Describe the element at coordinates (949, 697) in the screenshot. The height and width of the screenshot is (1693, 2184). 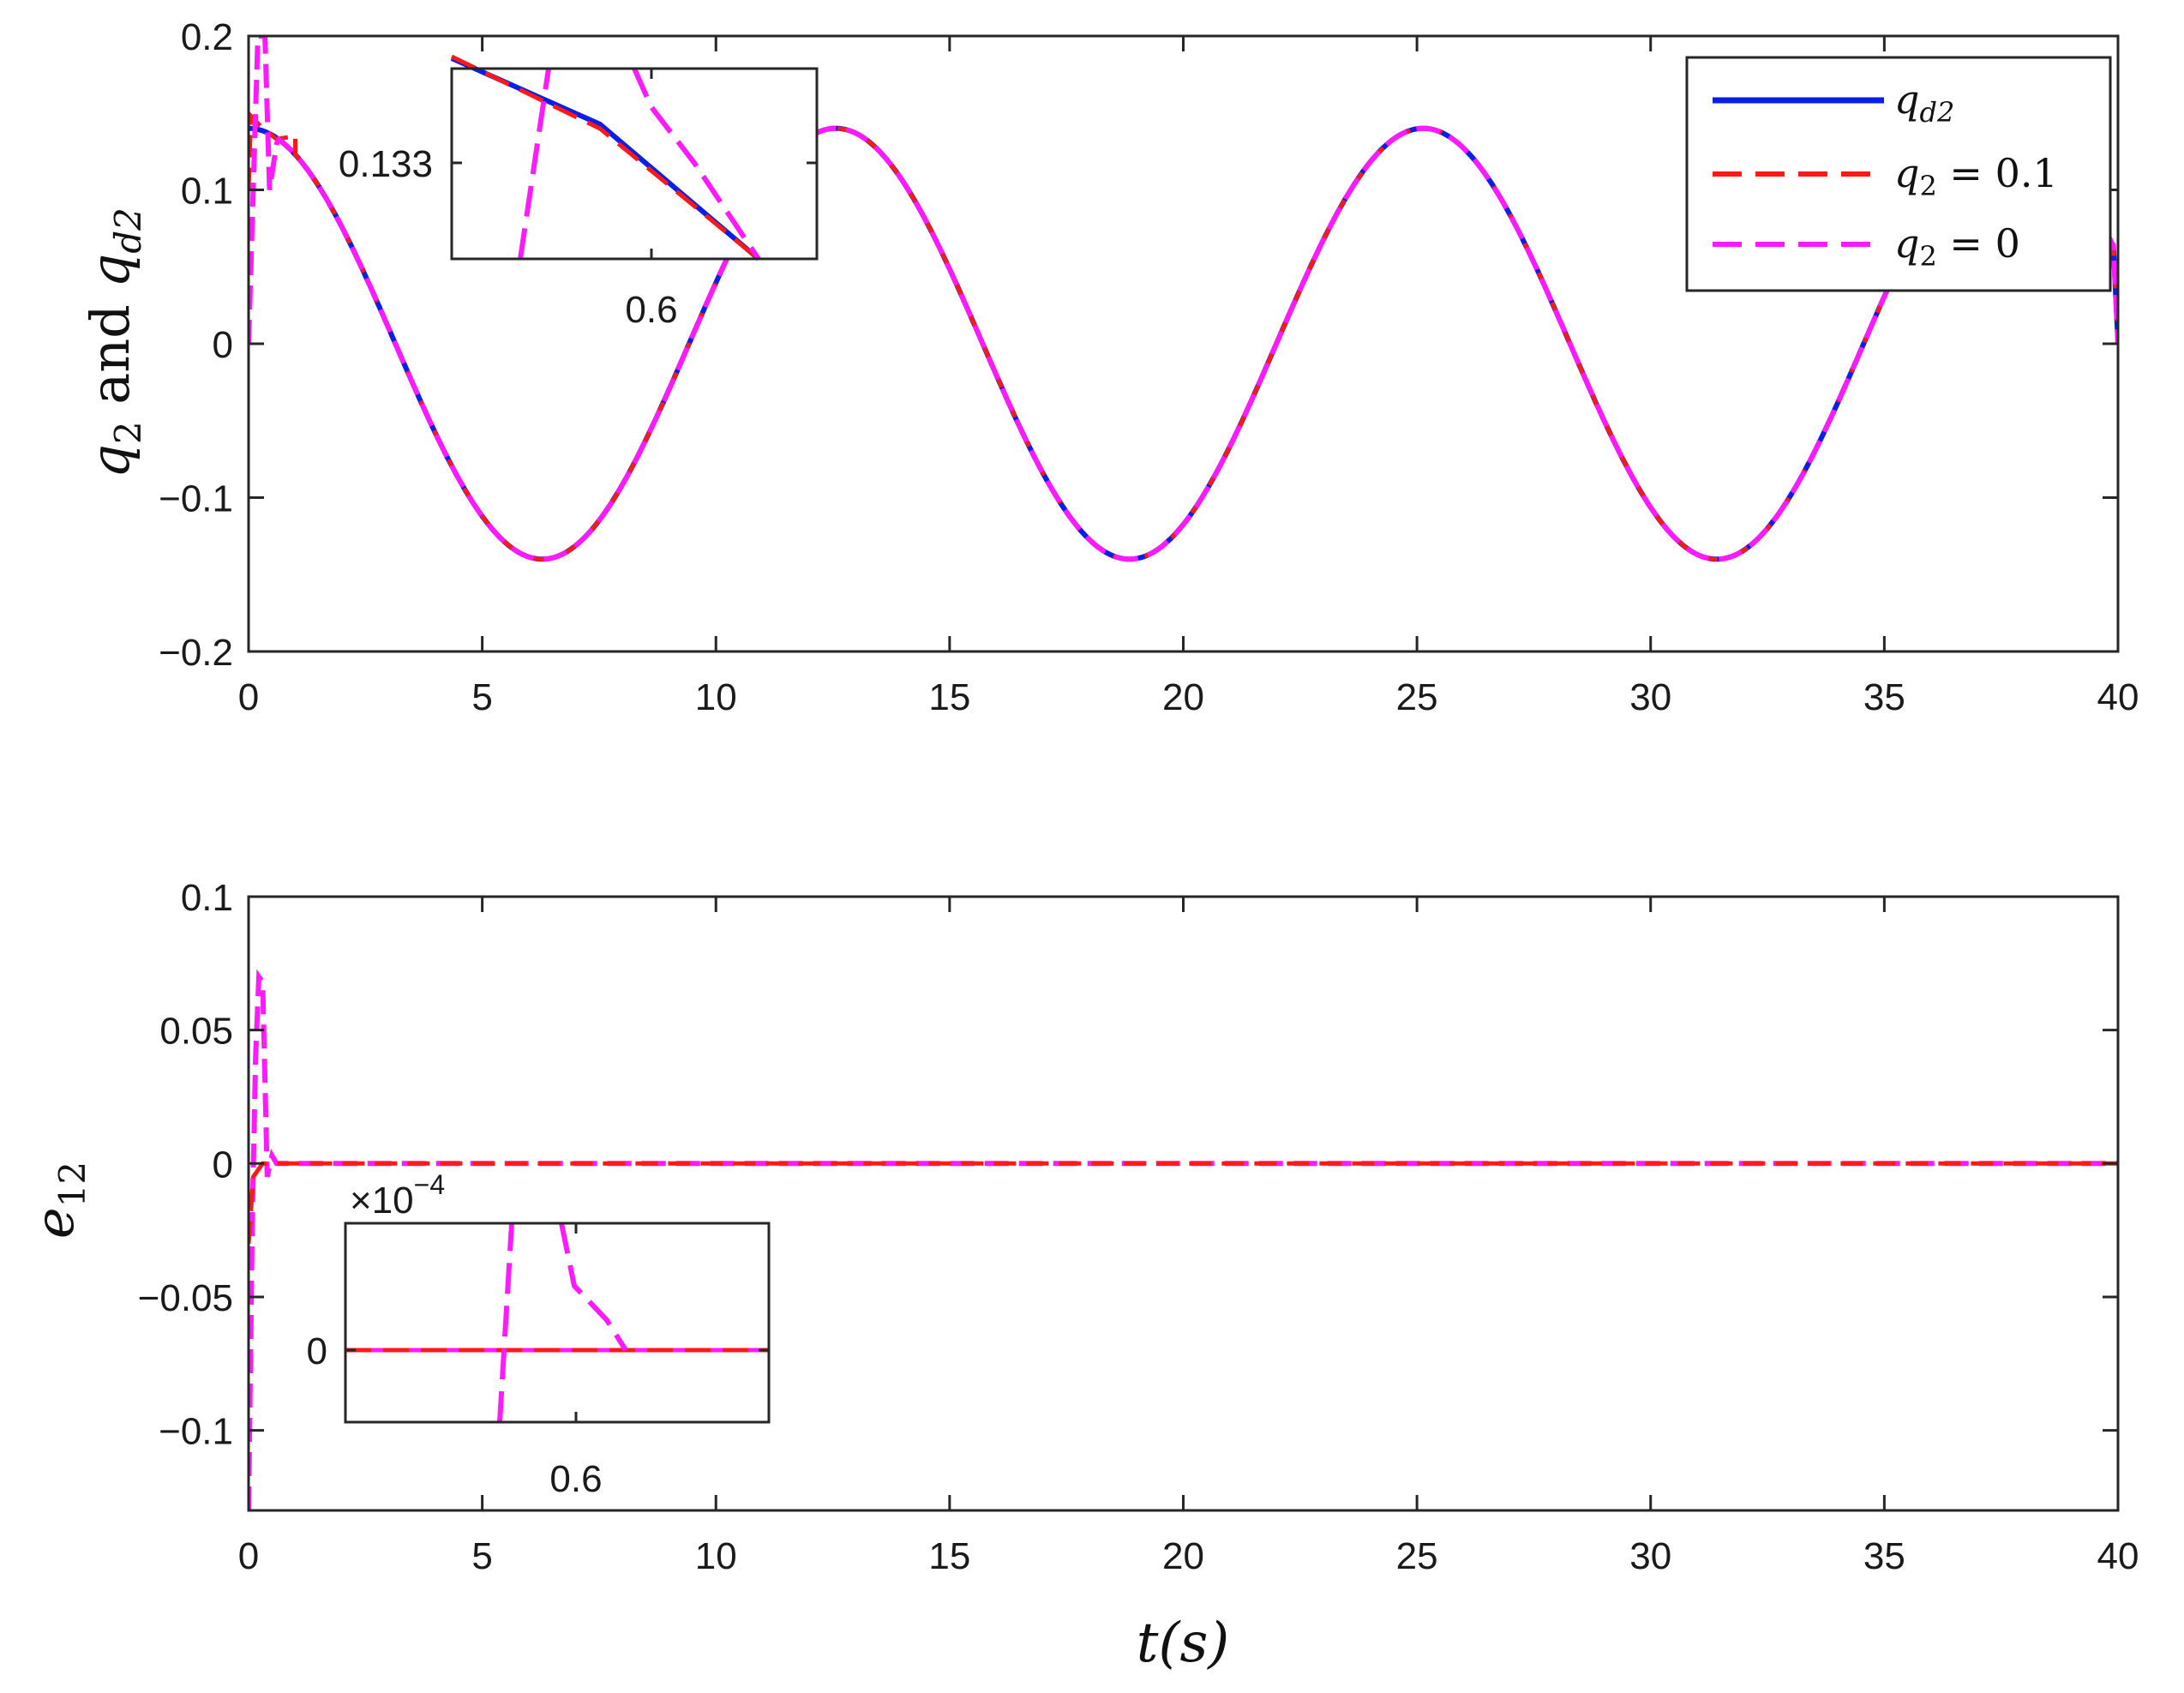
I see `top-xtick-label: 15` at that location.